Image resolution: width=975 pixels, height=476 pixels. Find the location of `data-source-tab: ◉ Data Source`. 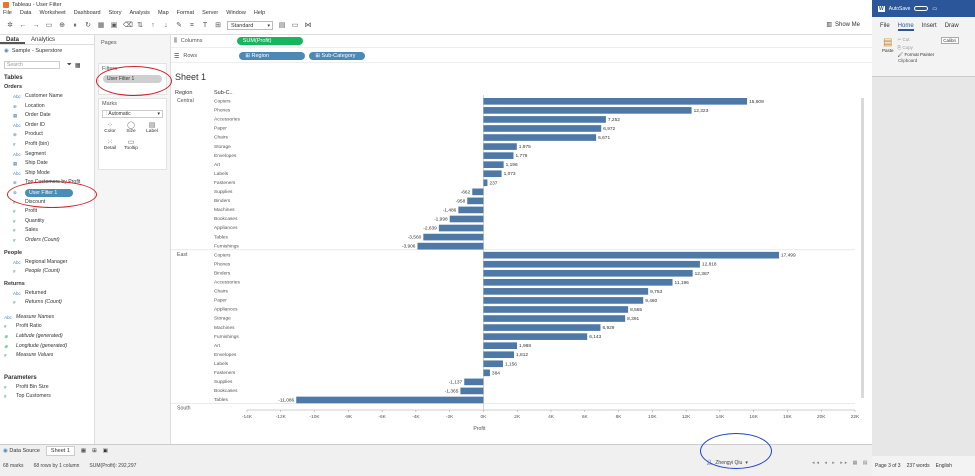

data-source-tab: ◉ Data Source is located at coordinates (21, 451).